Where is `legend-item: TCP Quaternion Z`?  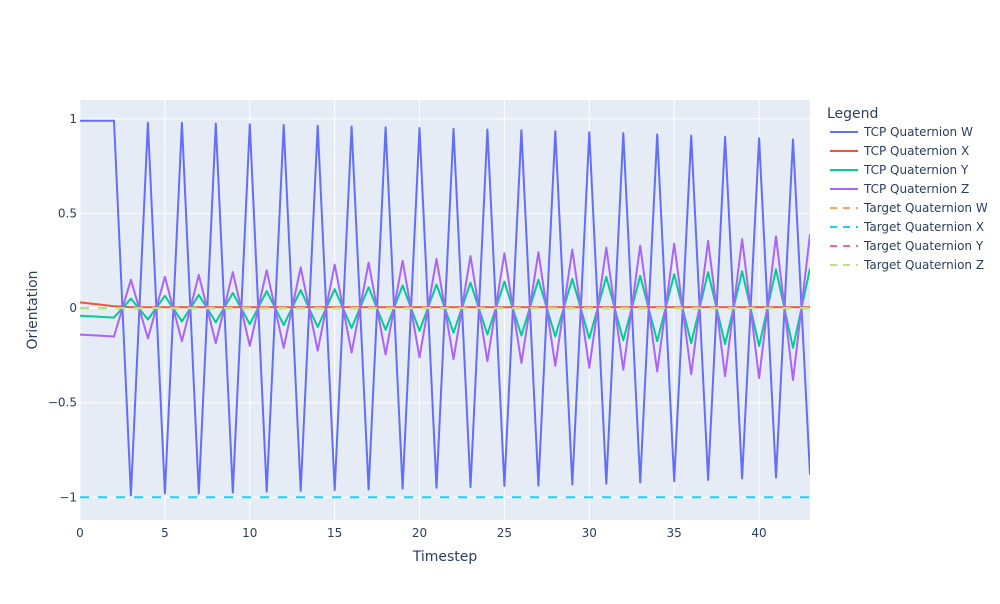 legend-item: TCP Quaternion Z is located at coordinates (899, 189).